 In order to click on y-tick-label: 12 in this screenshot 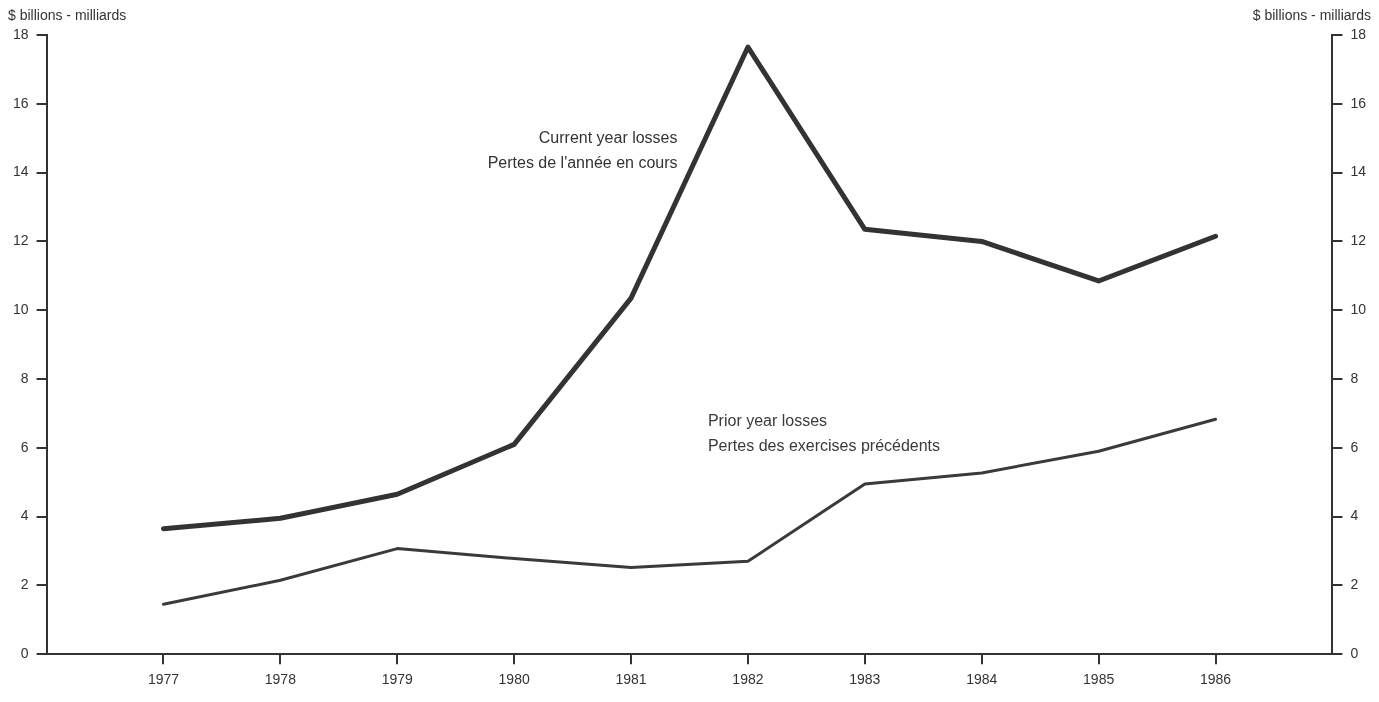, I will do `click(20, 240)`.